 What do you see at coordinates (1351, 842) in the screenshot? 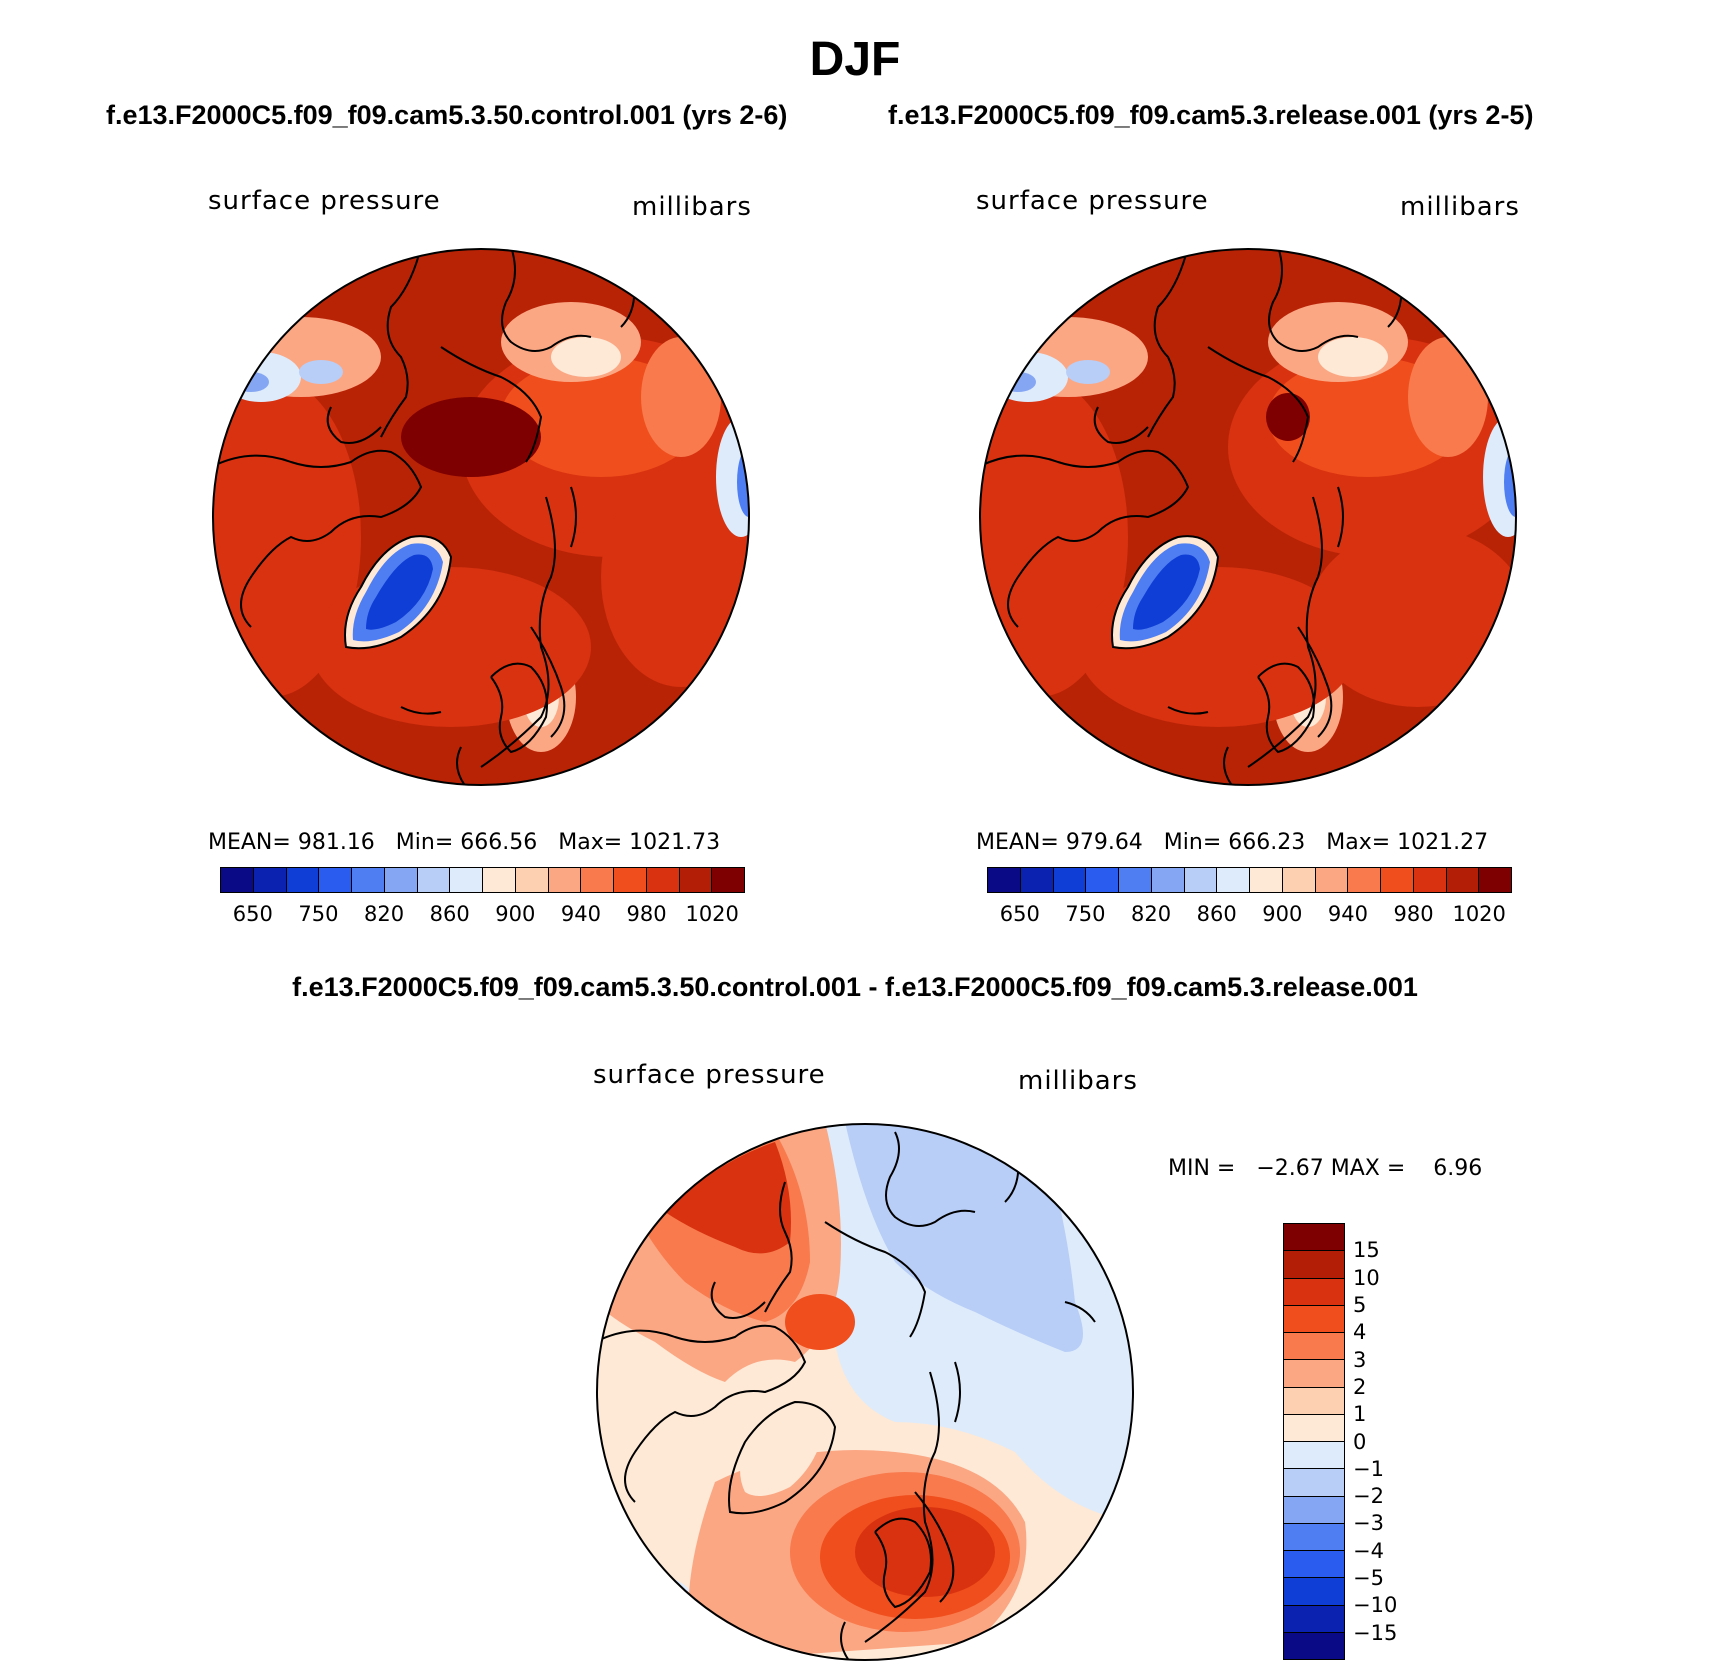
I see `panel2-max-label: Max=` at bounding box center [1351, 842].